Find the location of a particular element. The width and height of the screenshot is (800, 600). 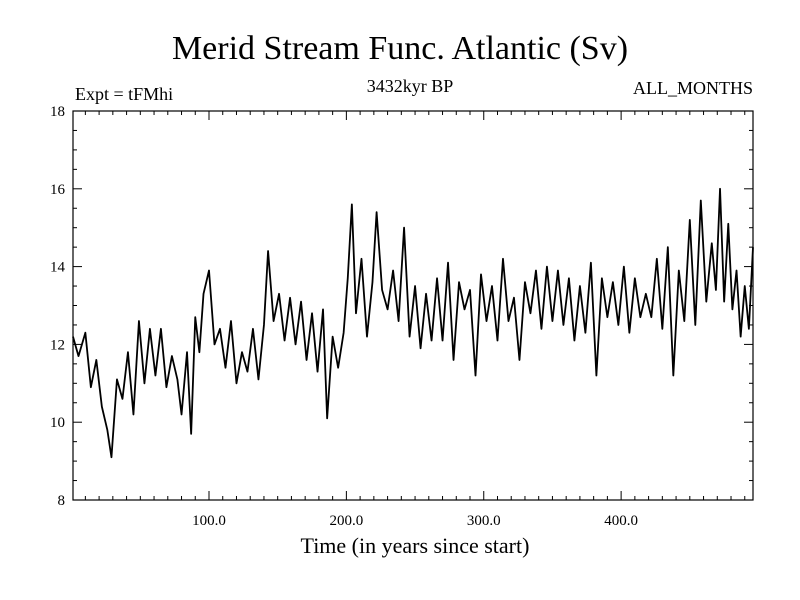

y-tick-label: 16 is located at coordinates (58, 190).